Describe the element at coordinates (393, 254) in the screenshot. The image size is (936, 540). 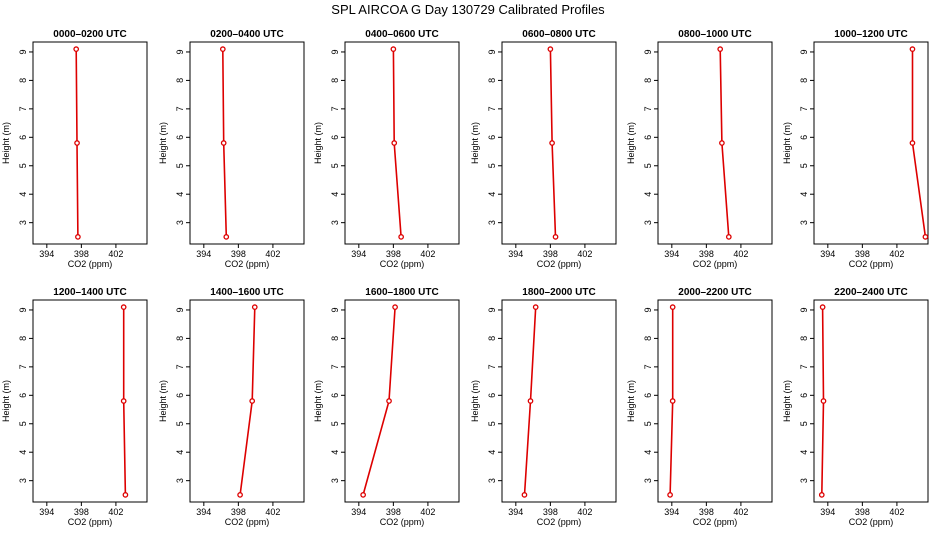
I see `x-tick-label: 398` at that location.